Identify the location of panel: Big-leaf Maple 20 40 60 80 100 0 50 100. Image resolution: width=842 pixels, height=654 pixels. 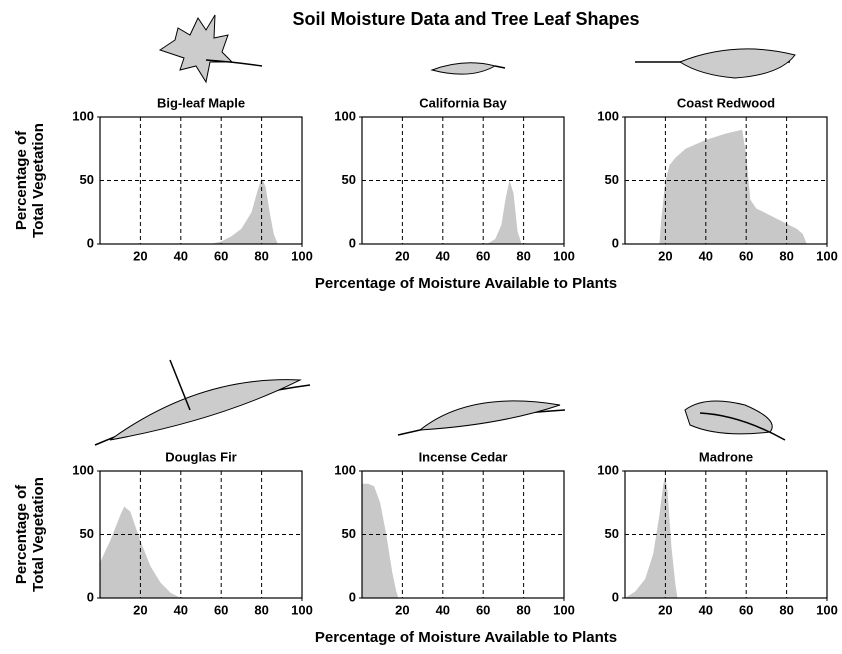
(192, 179).